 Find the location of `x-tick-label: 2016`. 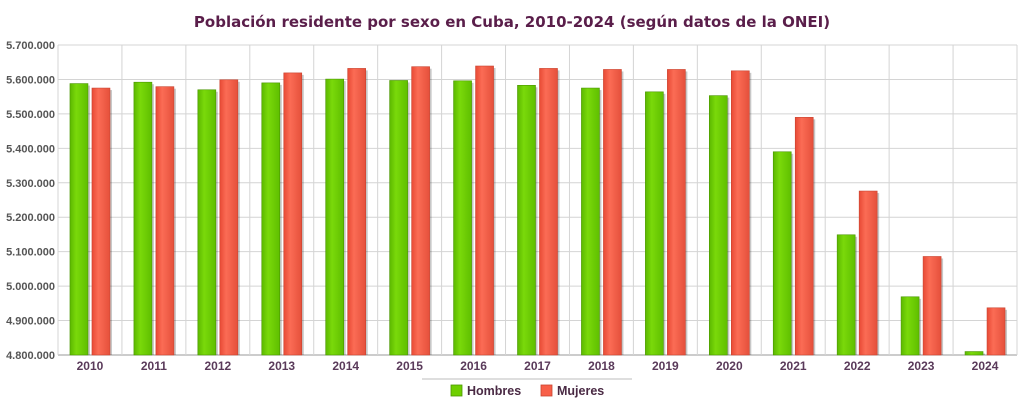

x-tick-label: 2016 is located at coordinates (473, 366).